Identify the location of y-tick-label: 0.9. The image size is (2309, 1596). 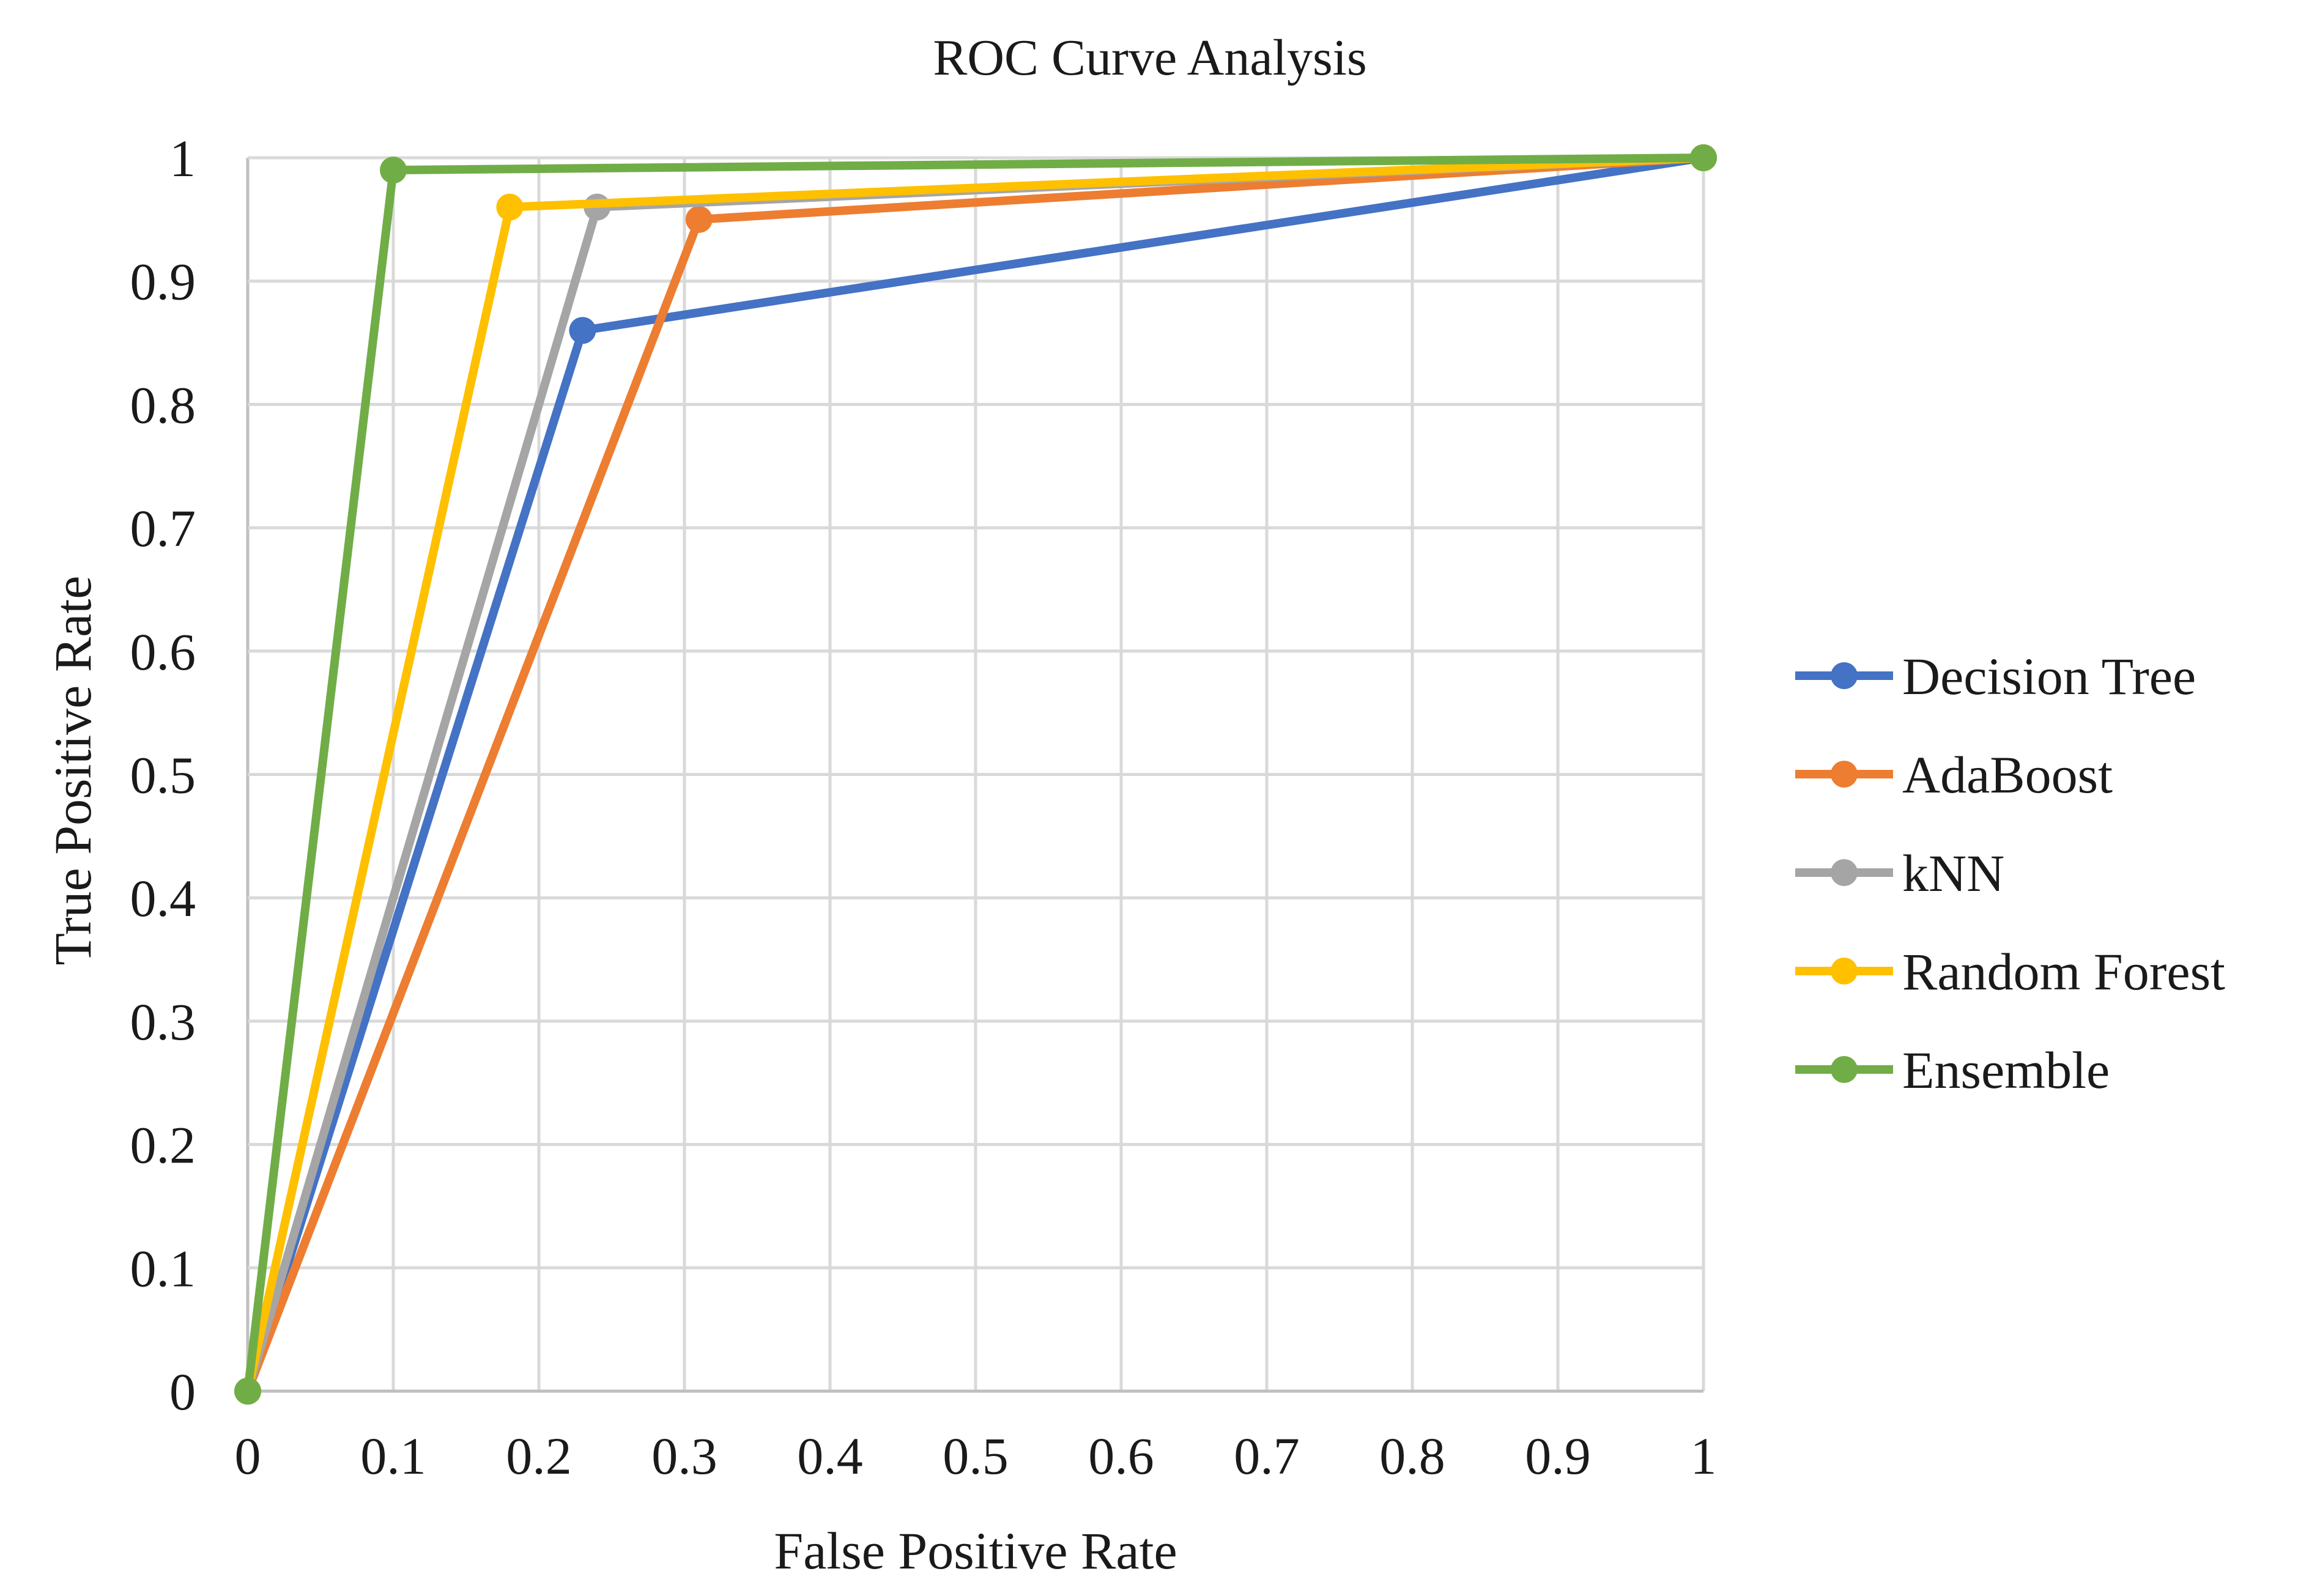
(163, 282).